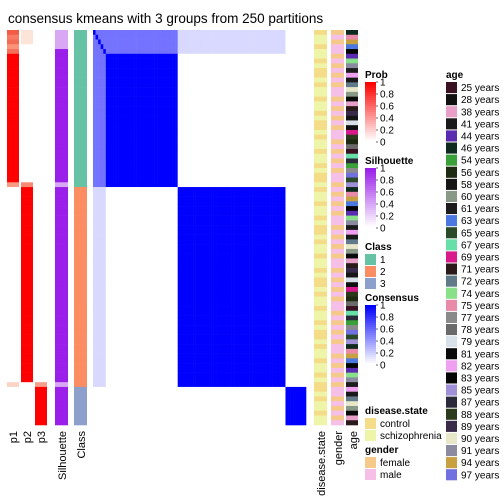 The image size is (504, 504). What do you see at coordinates (61, 161) in the screenshot?
I see `silhouette-cell` at bounding box center [61, 161].